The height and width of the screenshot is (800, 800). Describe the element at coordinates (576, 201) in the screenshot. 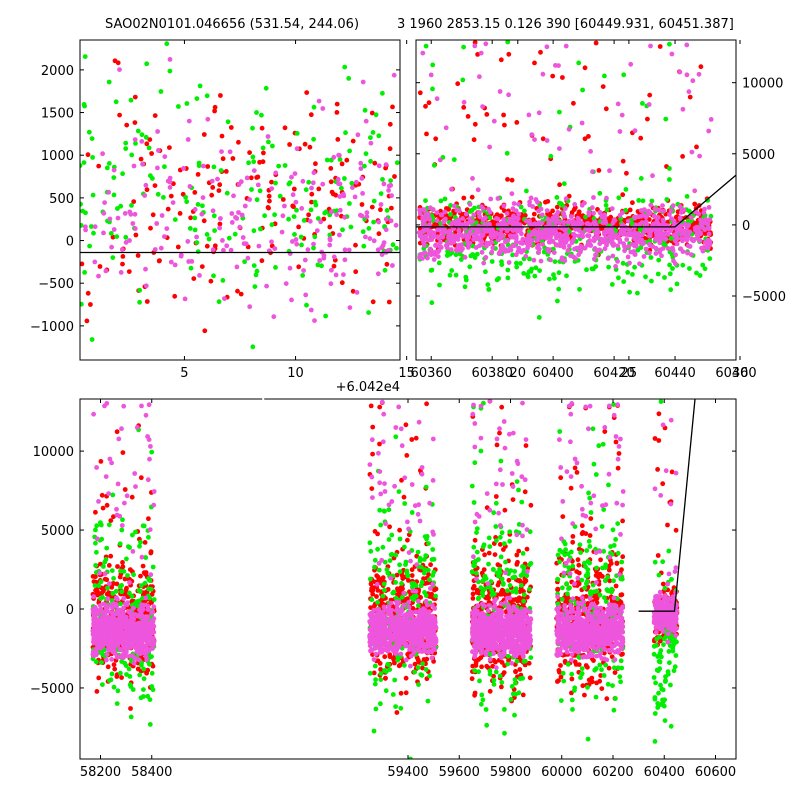

I see `model-line` at that location.